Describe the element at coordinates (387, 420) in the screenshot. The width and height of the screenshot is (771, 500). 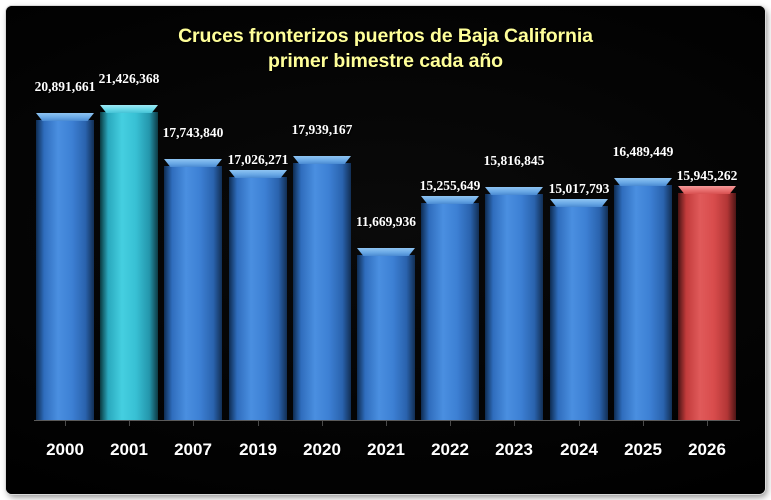
I see `x-axis-line` at that location.